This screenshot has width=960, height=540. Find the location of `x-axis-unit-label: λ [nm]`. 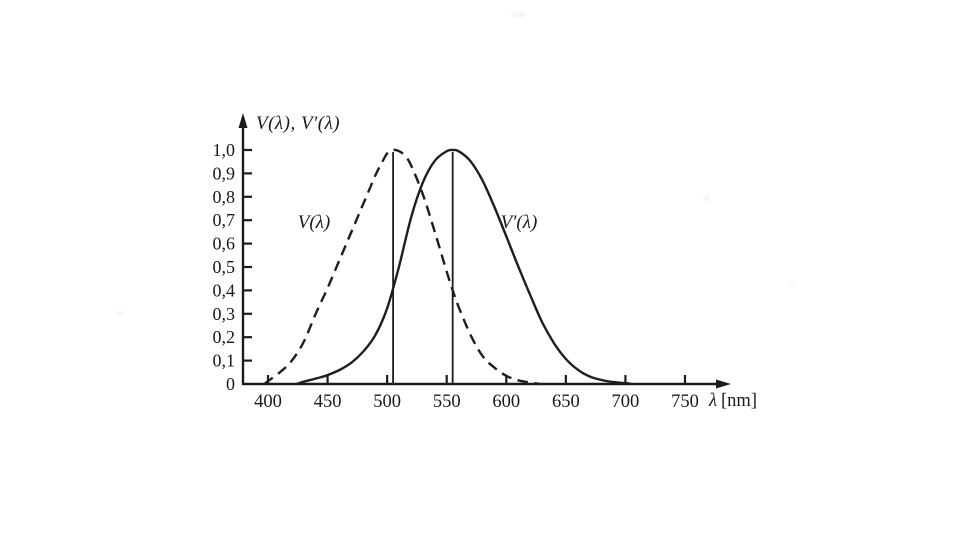

x-axis-unit-label: λ [nm] is located at coordinates (733, 401).